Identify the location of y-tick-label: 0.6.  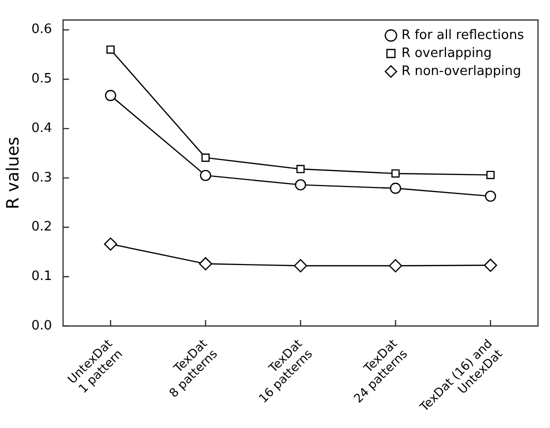
(41, 30).